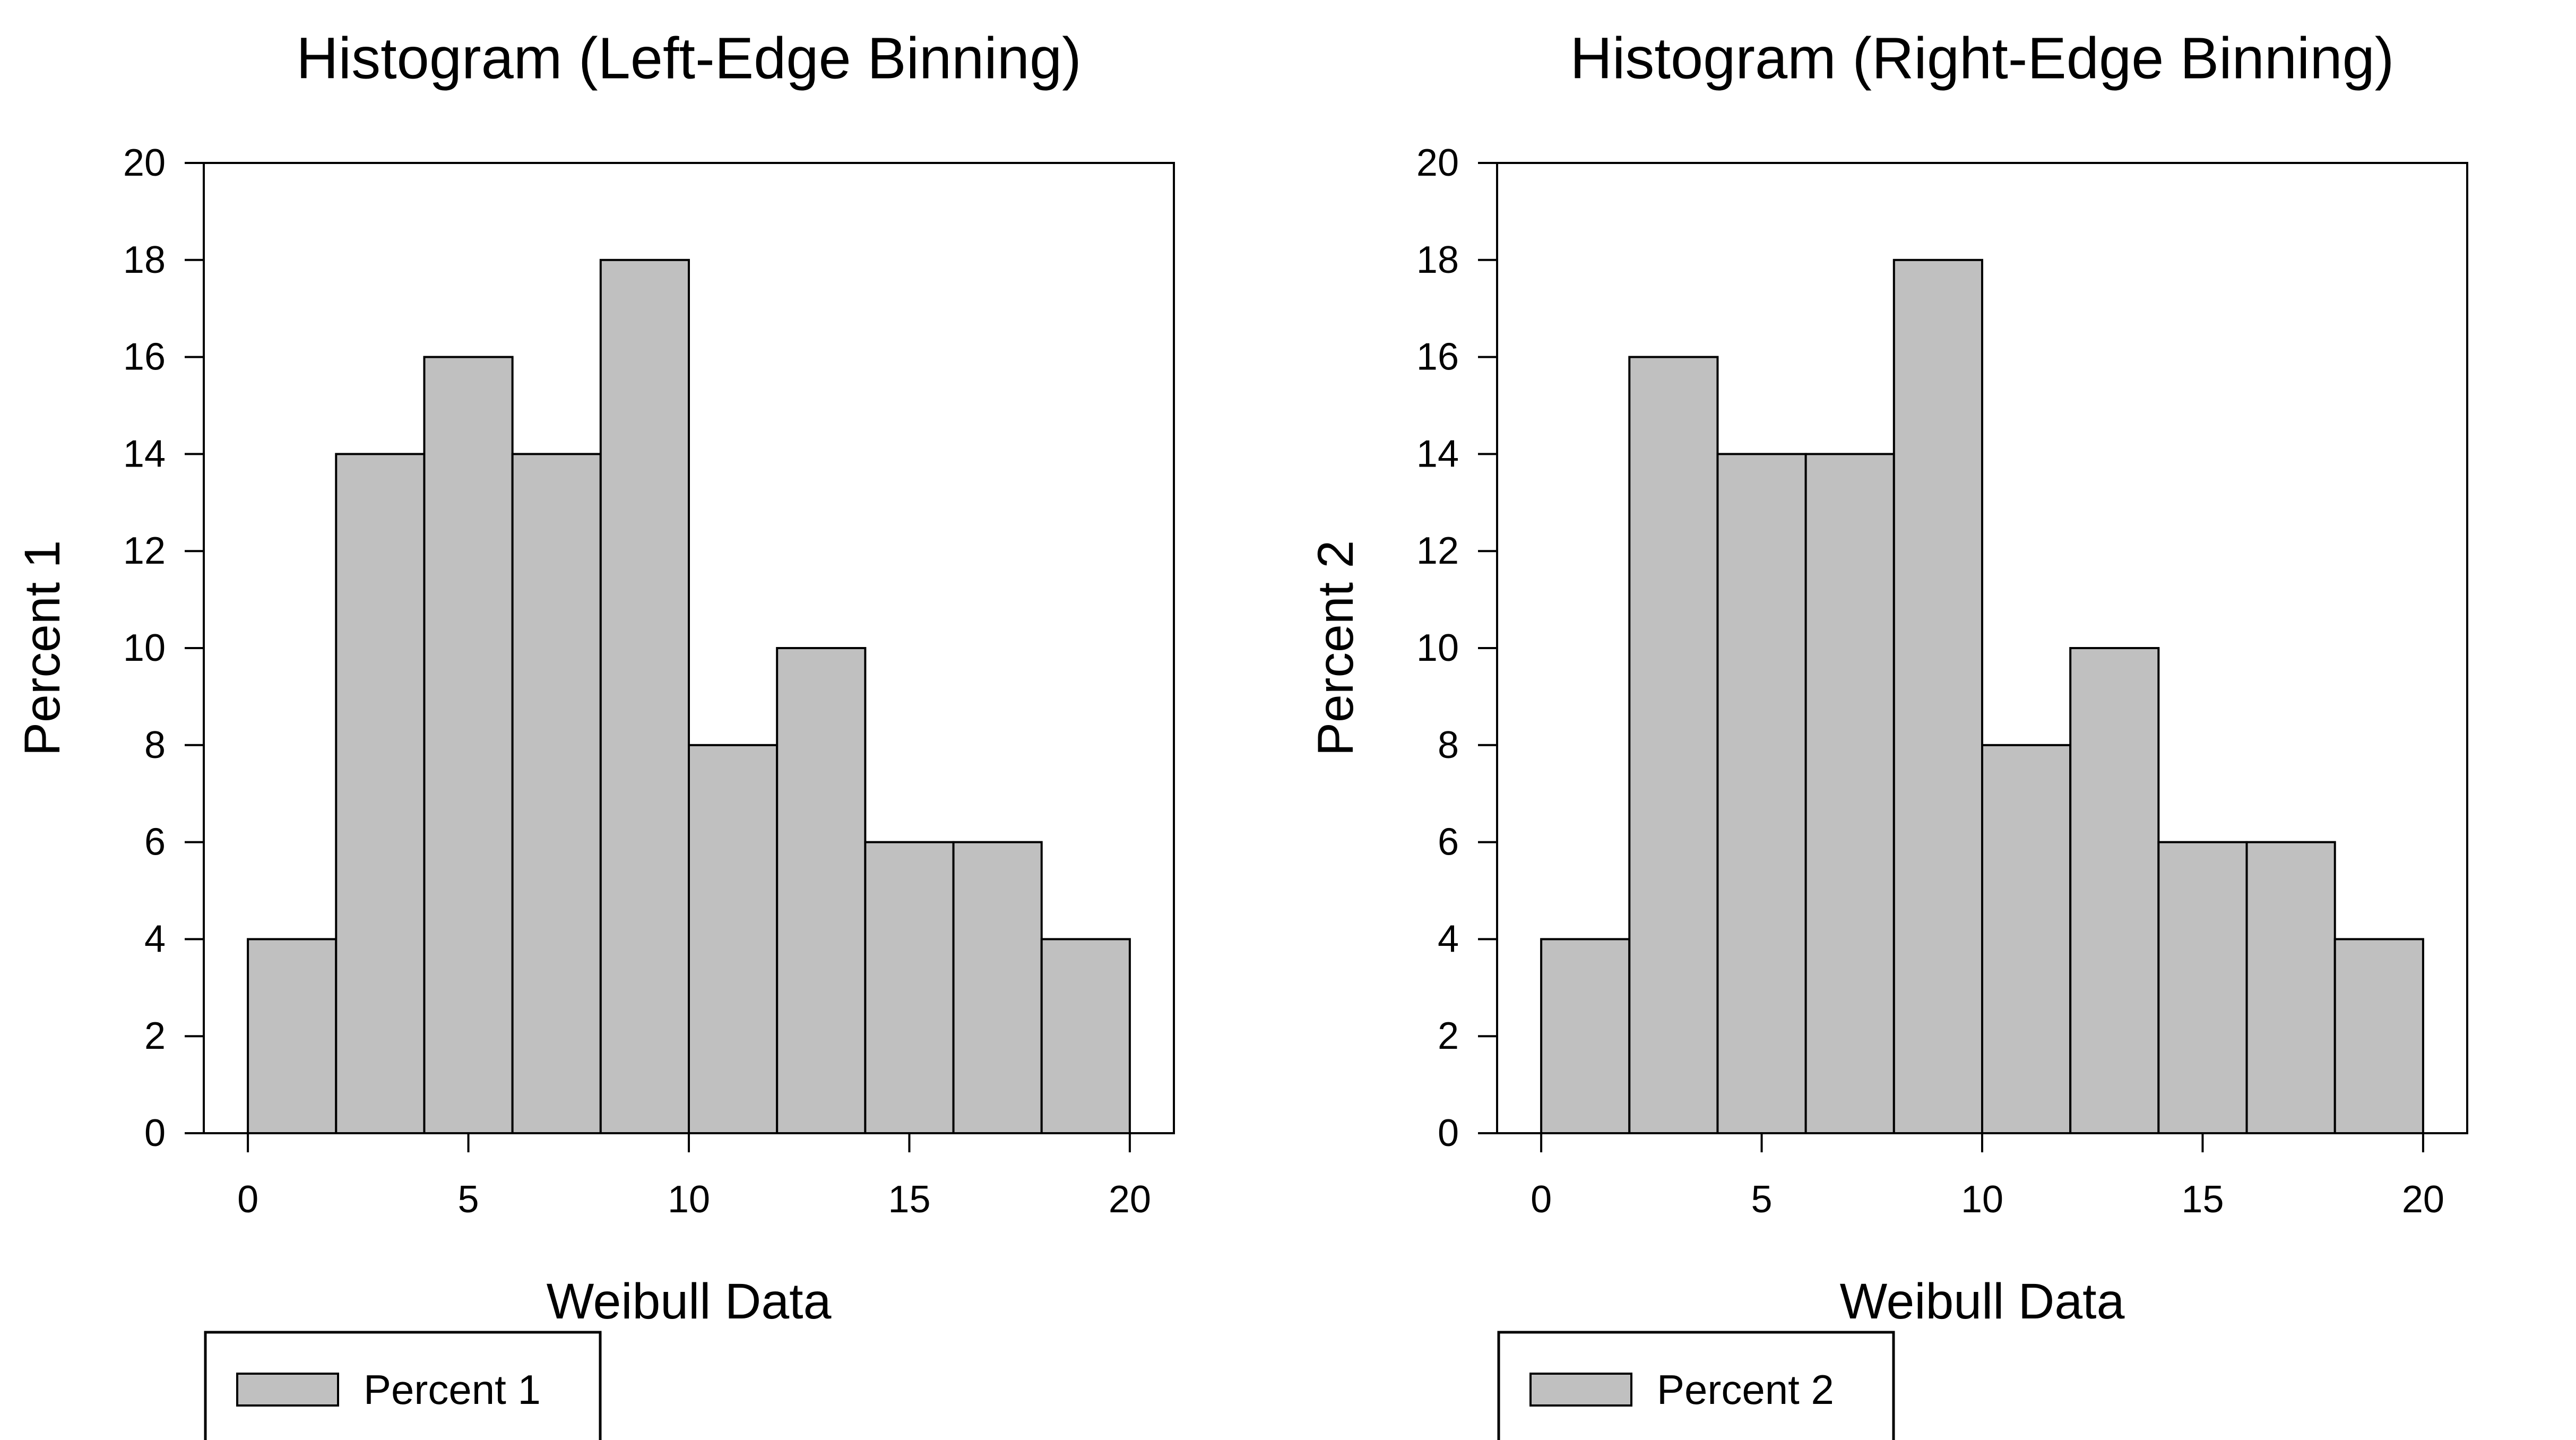 The image size is (2576, 1440). I want to click on legend: Percent 2, so click(1696, 1385).